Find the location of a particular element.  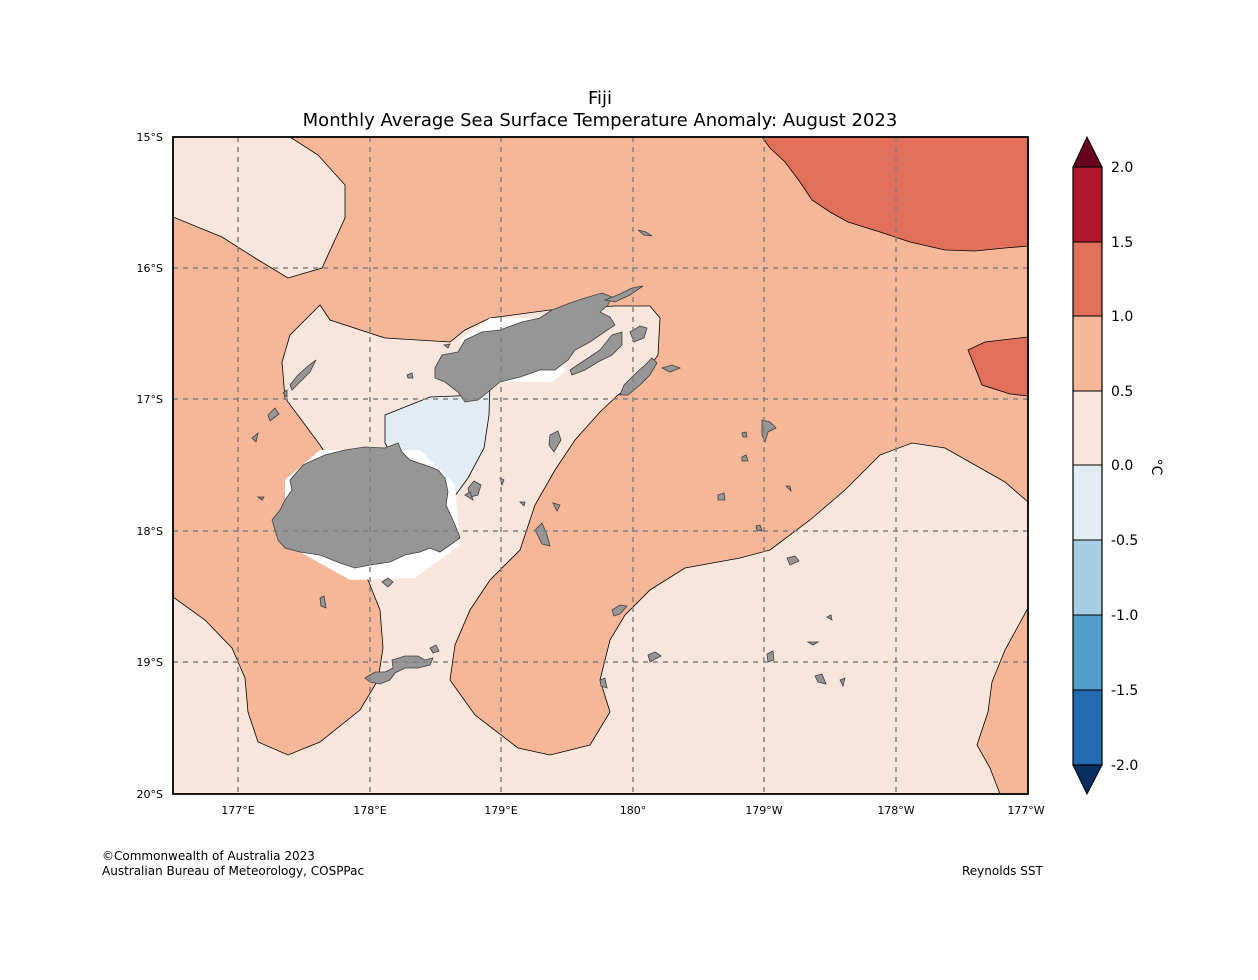

lat-label: 16°S is located at coordinates (150, 268).